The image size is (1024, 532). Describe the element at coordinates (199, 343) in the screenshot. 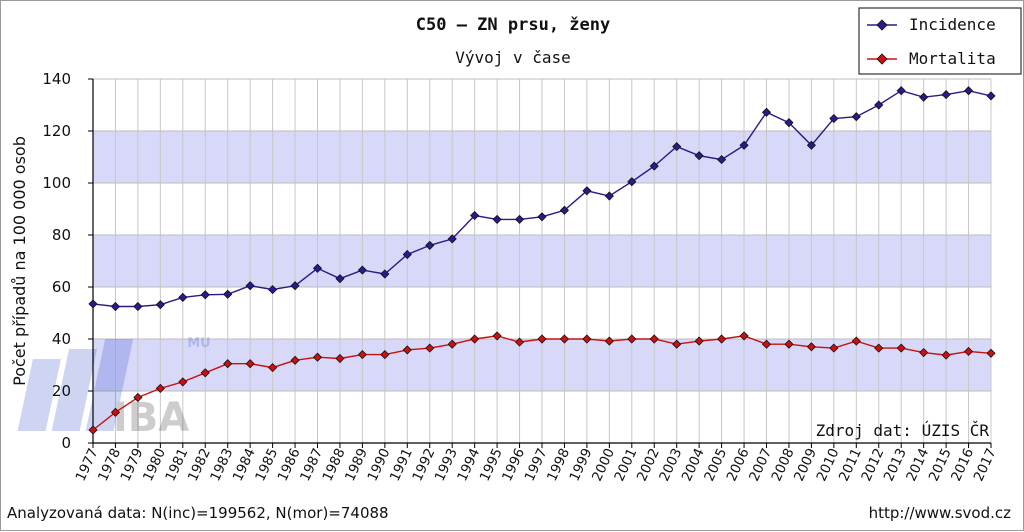

I see `watermark-mu-text: MU` at that location.